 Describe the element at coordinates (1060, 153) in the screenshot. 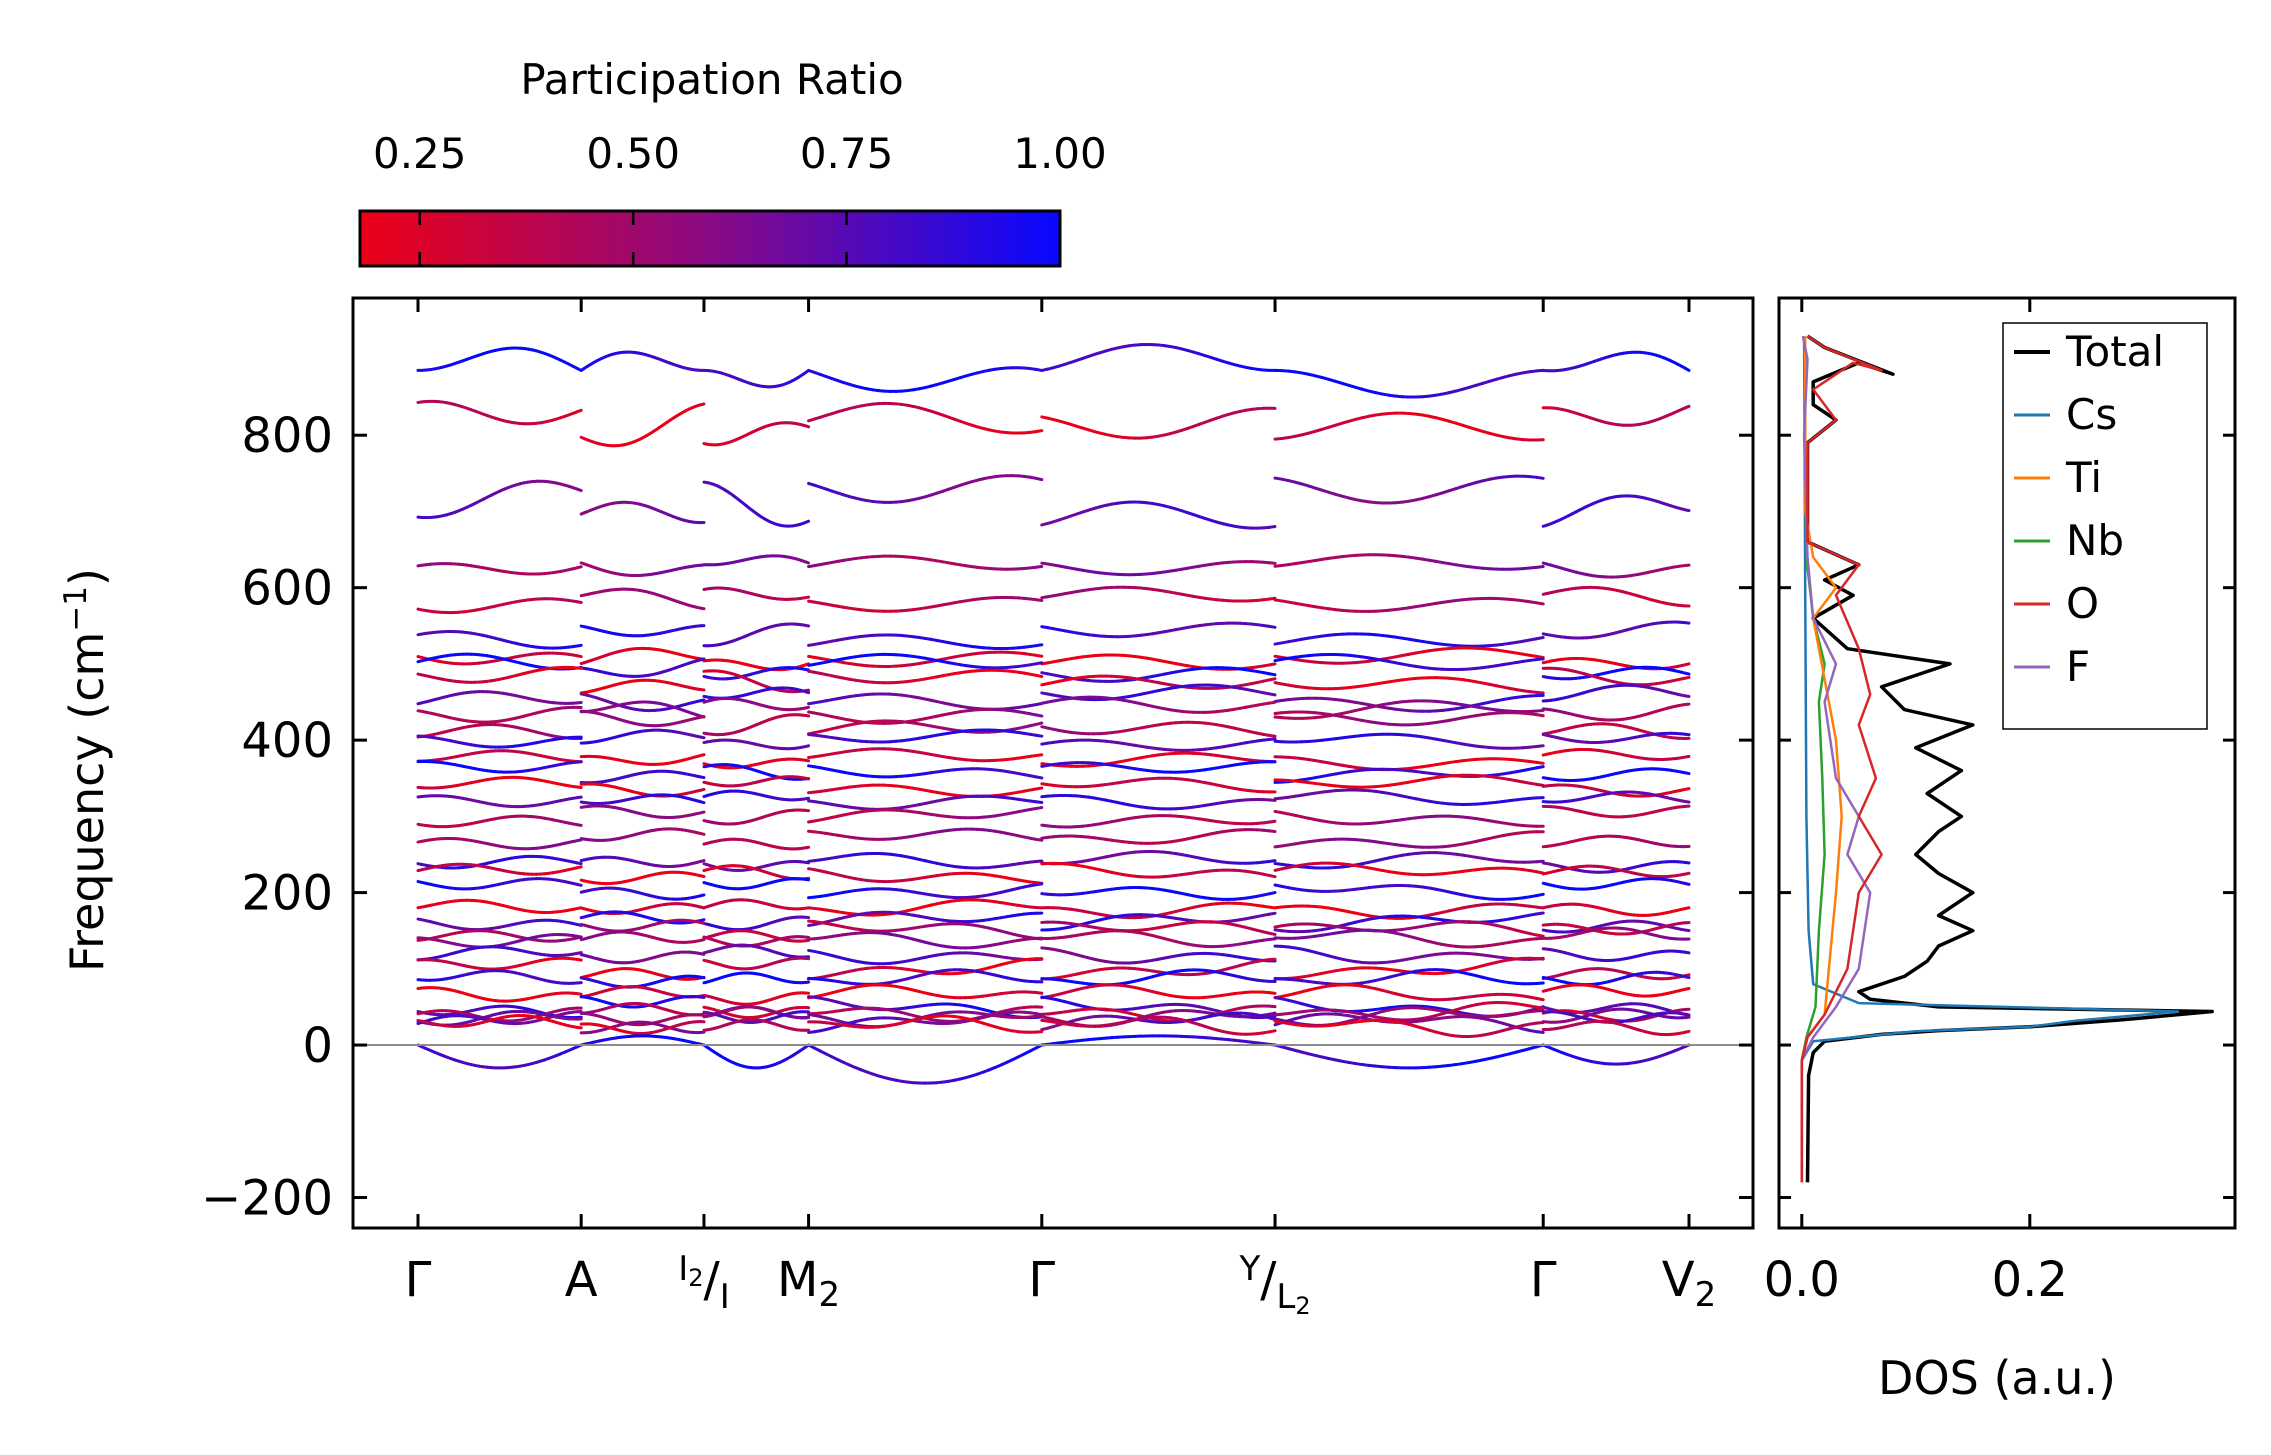

I see `colorbar-tick-label: 1.00` at that location.